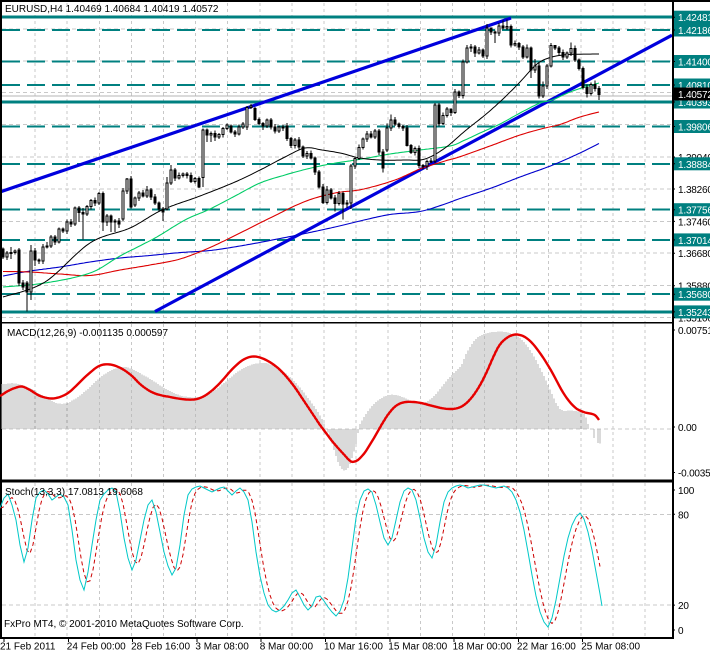 The height and width of the screenshot is (656, 710). Describe the element at coordinates (694, 128) in the screenshot. I see `svg-text: 1.39806` at that location.